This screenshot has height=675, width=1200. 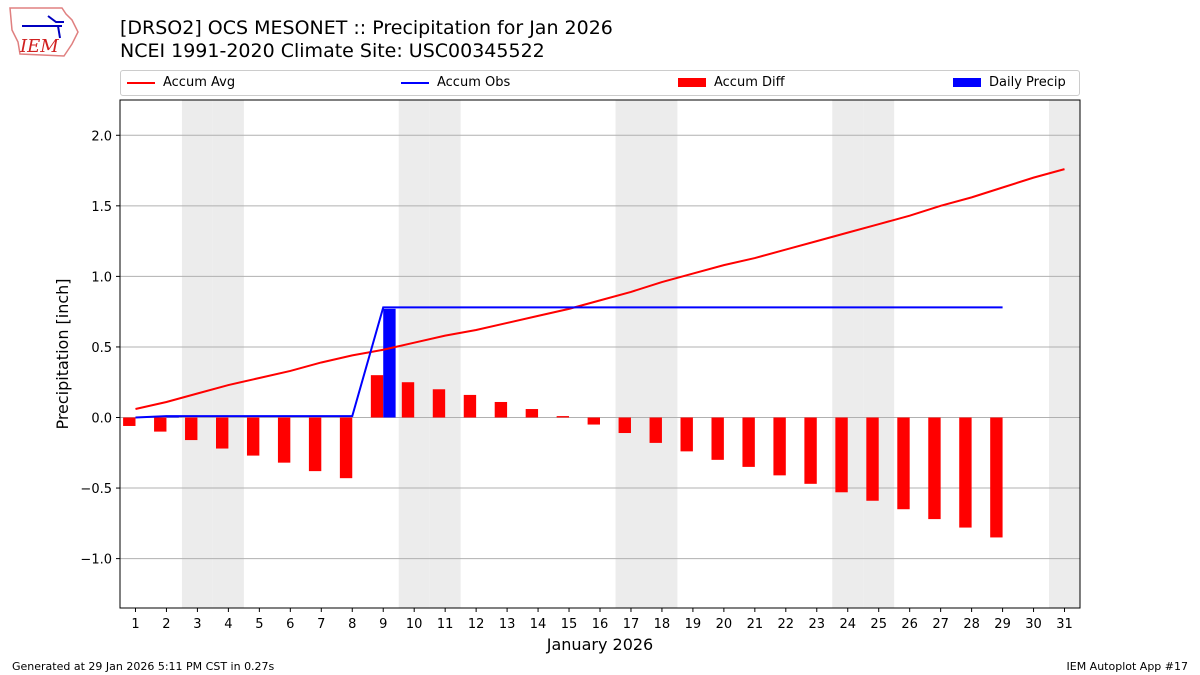 What do you see at coordinates (101, 348) in the screenshot?
I see `y-tick-label: 0.5` at bounding box center [101, 348].